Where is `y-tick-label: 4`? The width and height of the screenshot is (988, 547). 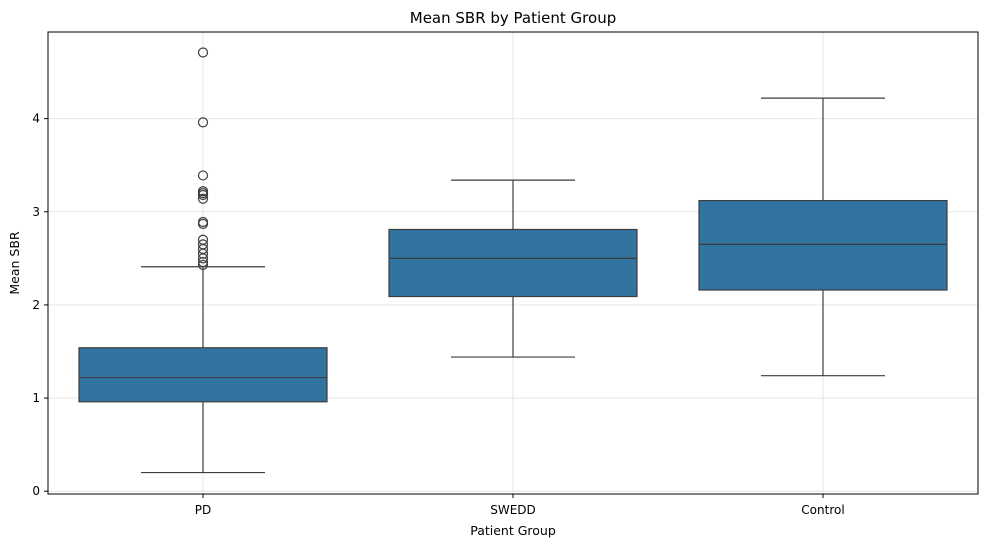 y-tick-label: 4 is located at coordinates (36, 119).